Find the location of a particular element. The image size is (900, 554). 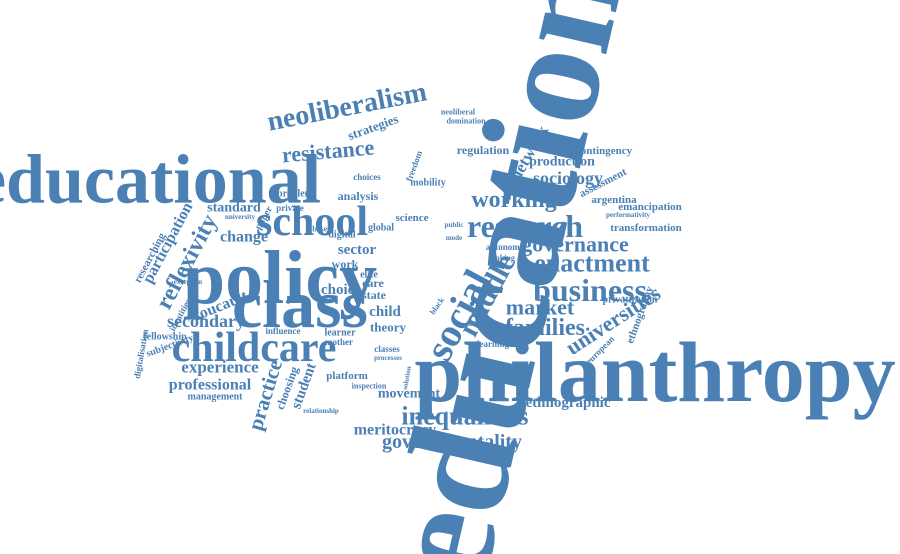

word-choices: choices is located at coordinates (367, 177).